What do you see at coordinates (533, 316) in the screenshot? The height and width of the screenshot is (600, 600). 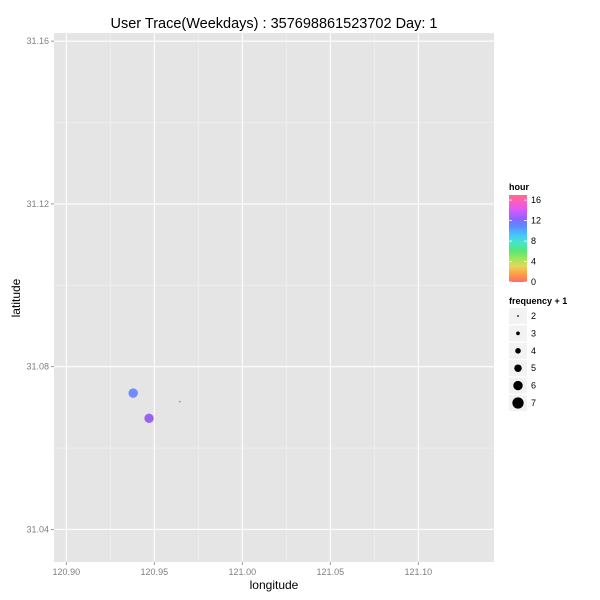 I see `size-legend-label: 2` at bounding box center [533, 316].